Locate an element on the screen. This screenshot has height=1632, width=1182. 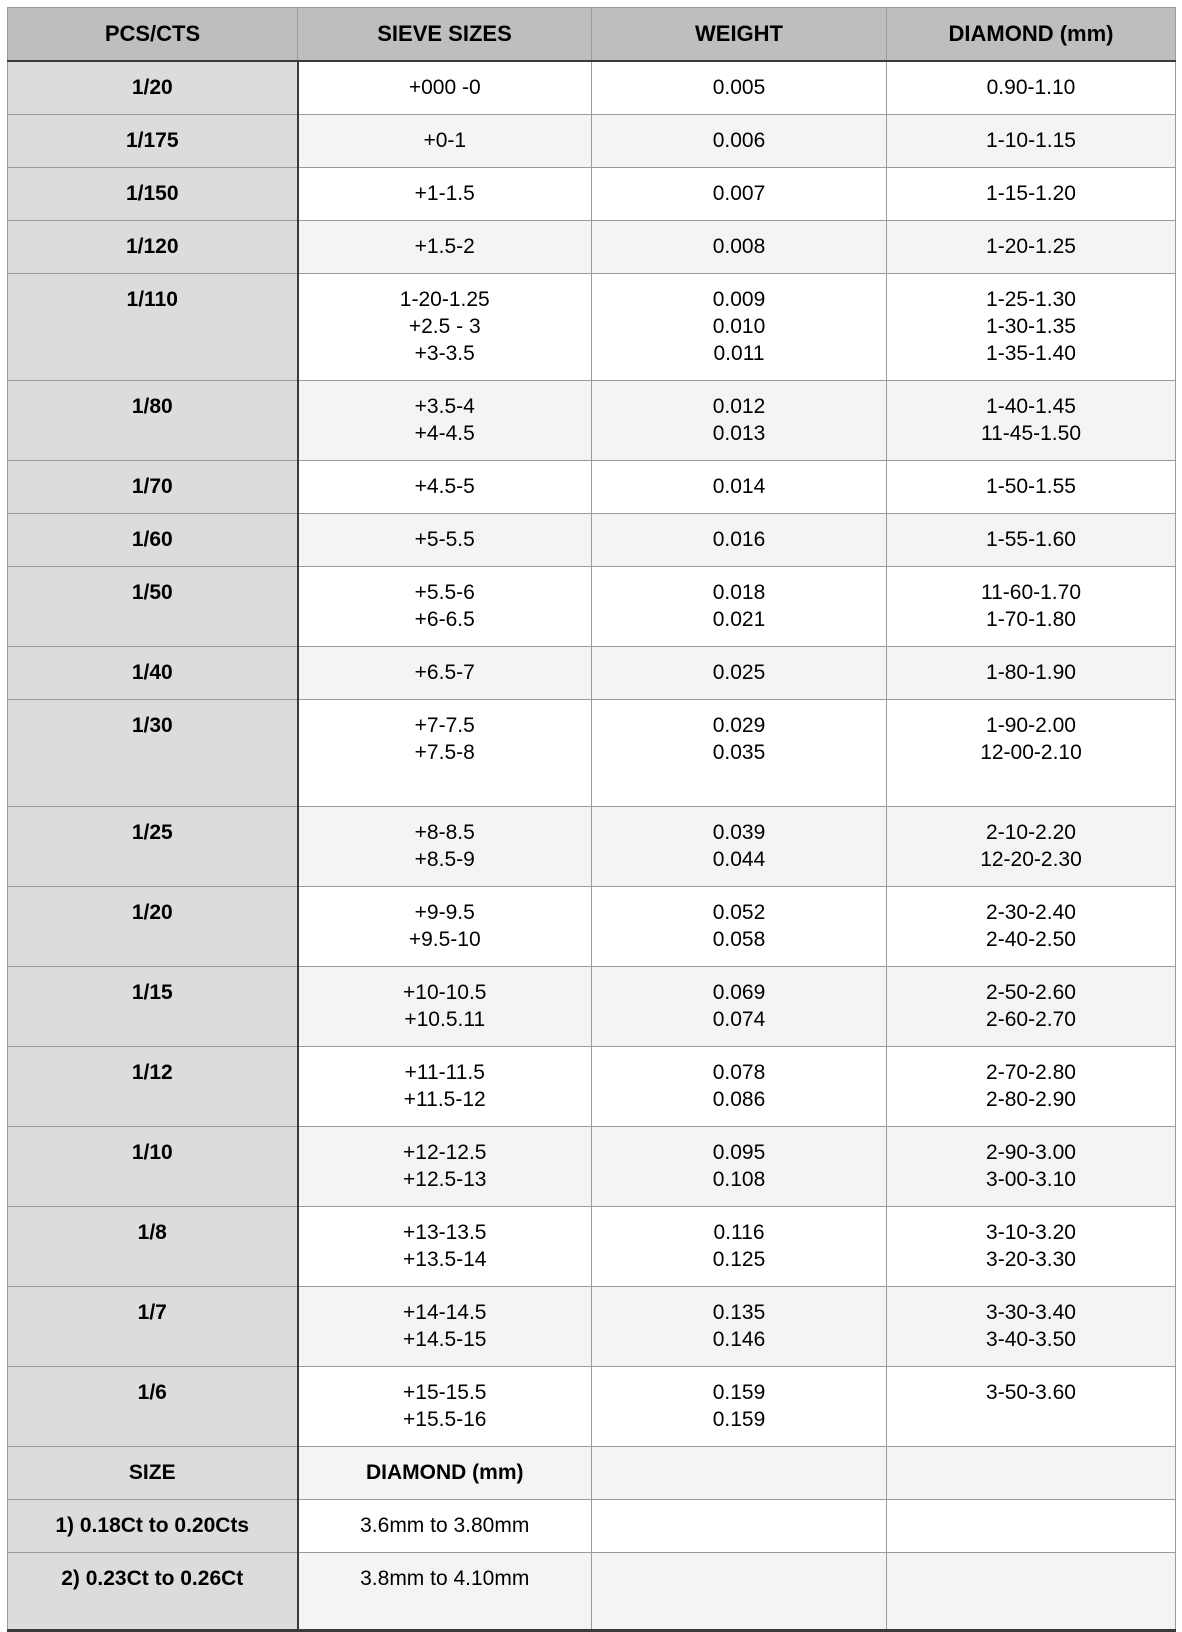
cell-diamond: 1-90-2.00 12-00-2.10 is located at coordinates (1031, 753).